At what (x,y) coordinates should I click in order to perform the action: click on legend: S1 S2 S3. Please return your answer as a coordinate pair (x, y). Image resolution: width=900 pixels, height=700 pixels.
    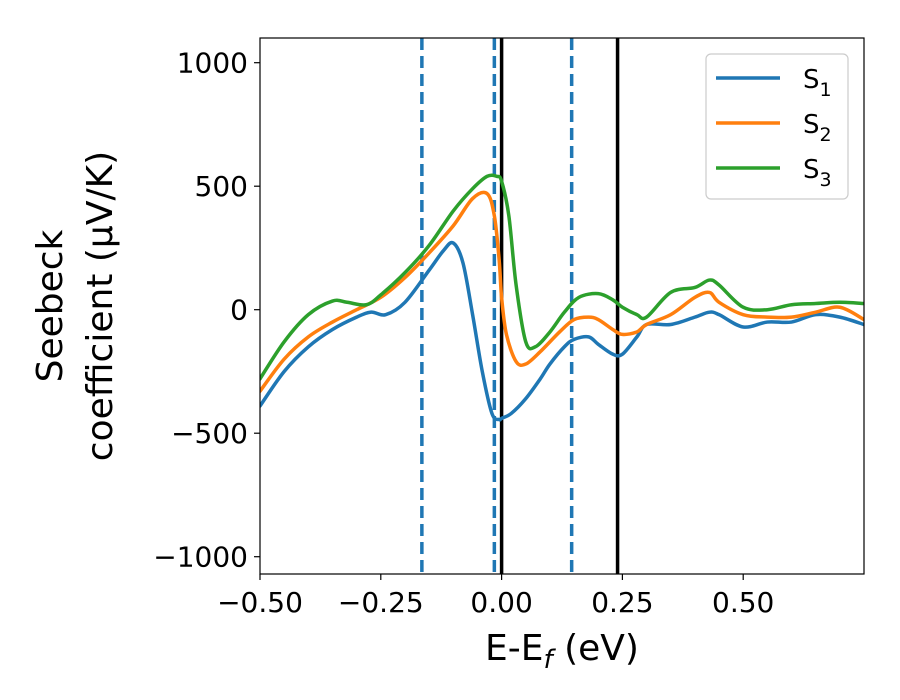
    Looking at the image, I should click on (777, 126).